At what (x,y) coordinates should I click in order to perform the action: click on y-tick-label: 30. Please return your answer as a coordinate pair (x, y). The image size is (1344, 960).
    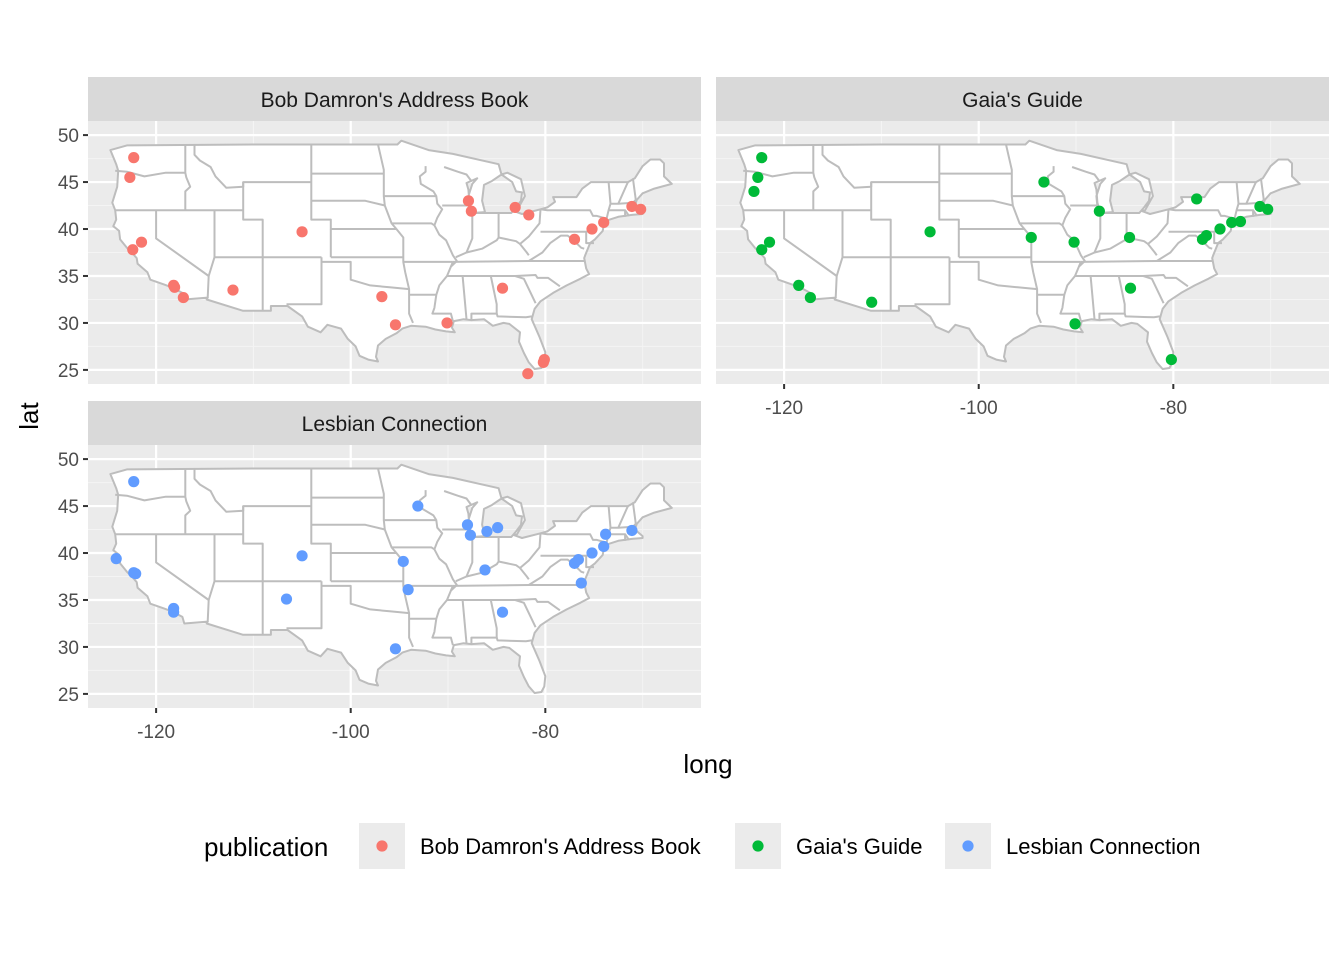
    Looking at the image, I should click on (68, 324).